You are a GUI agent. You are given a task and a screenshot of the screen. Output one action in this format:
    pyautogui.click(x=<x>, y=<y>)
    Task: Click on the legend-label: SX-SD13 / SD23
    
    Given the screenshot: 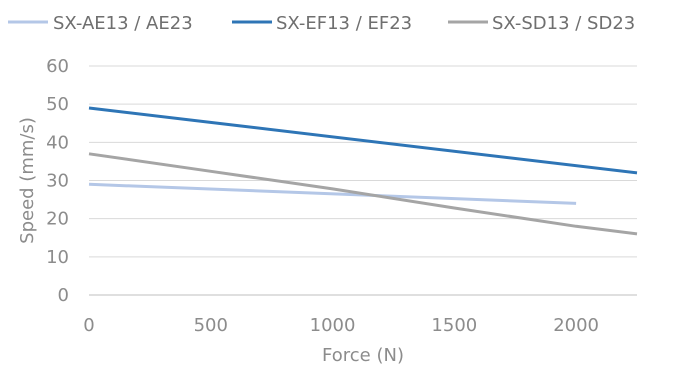 What is the action you would take?
    pyautogui.click(x=563, y=23)
    